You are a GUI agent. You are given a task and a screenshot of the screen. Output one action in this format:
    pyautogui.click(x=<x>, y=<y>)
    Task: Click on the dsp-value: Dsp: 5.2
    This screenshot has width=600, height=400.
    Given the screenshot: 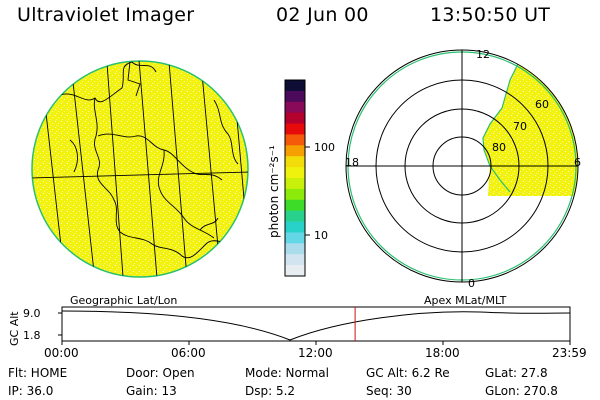 What is the action you would take?
    pyautogui.click(x=270, y=391)
    